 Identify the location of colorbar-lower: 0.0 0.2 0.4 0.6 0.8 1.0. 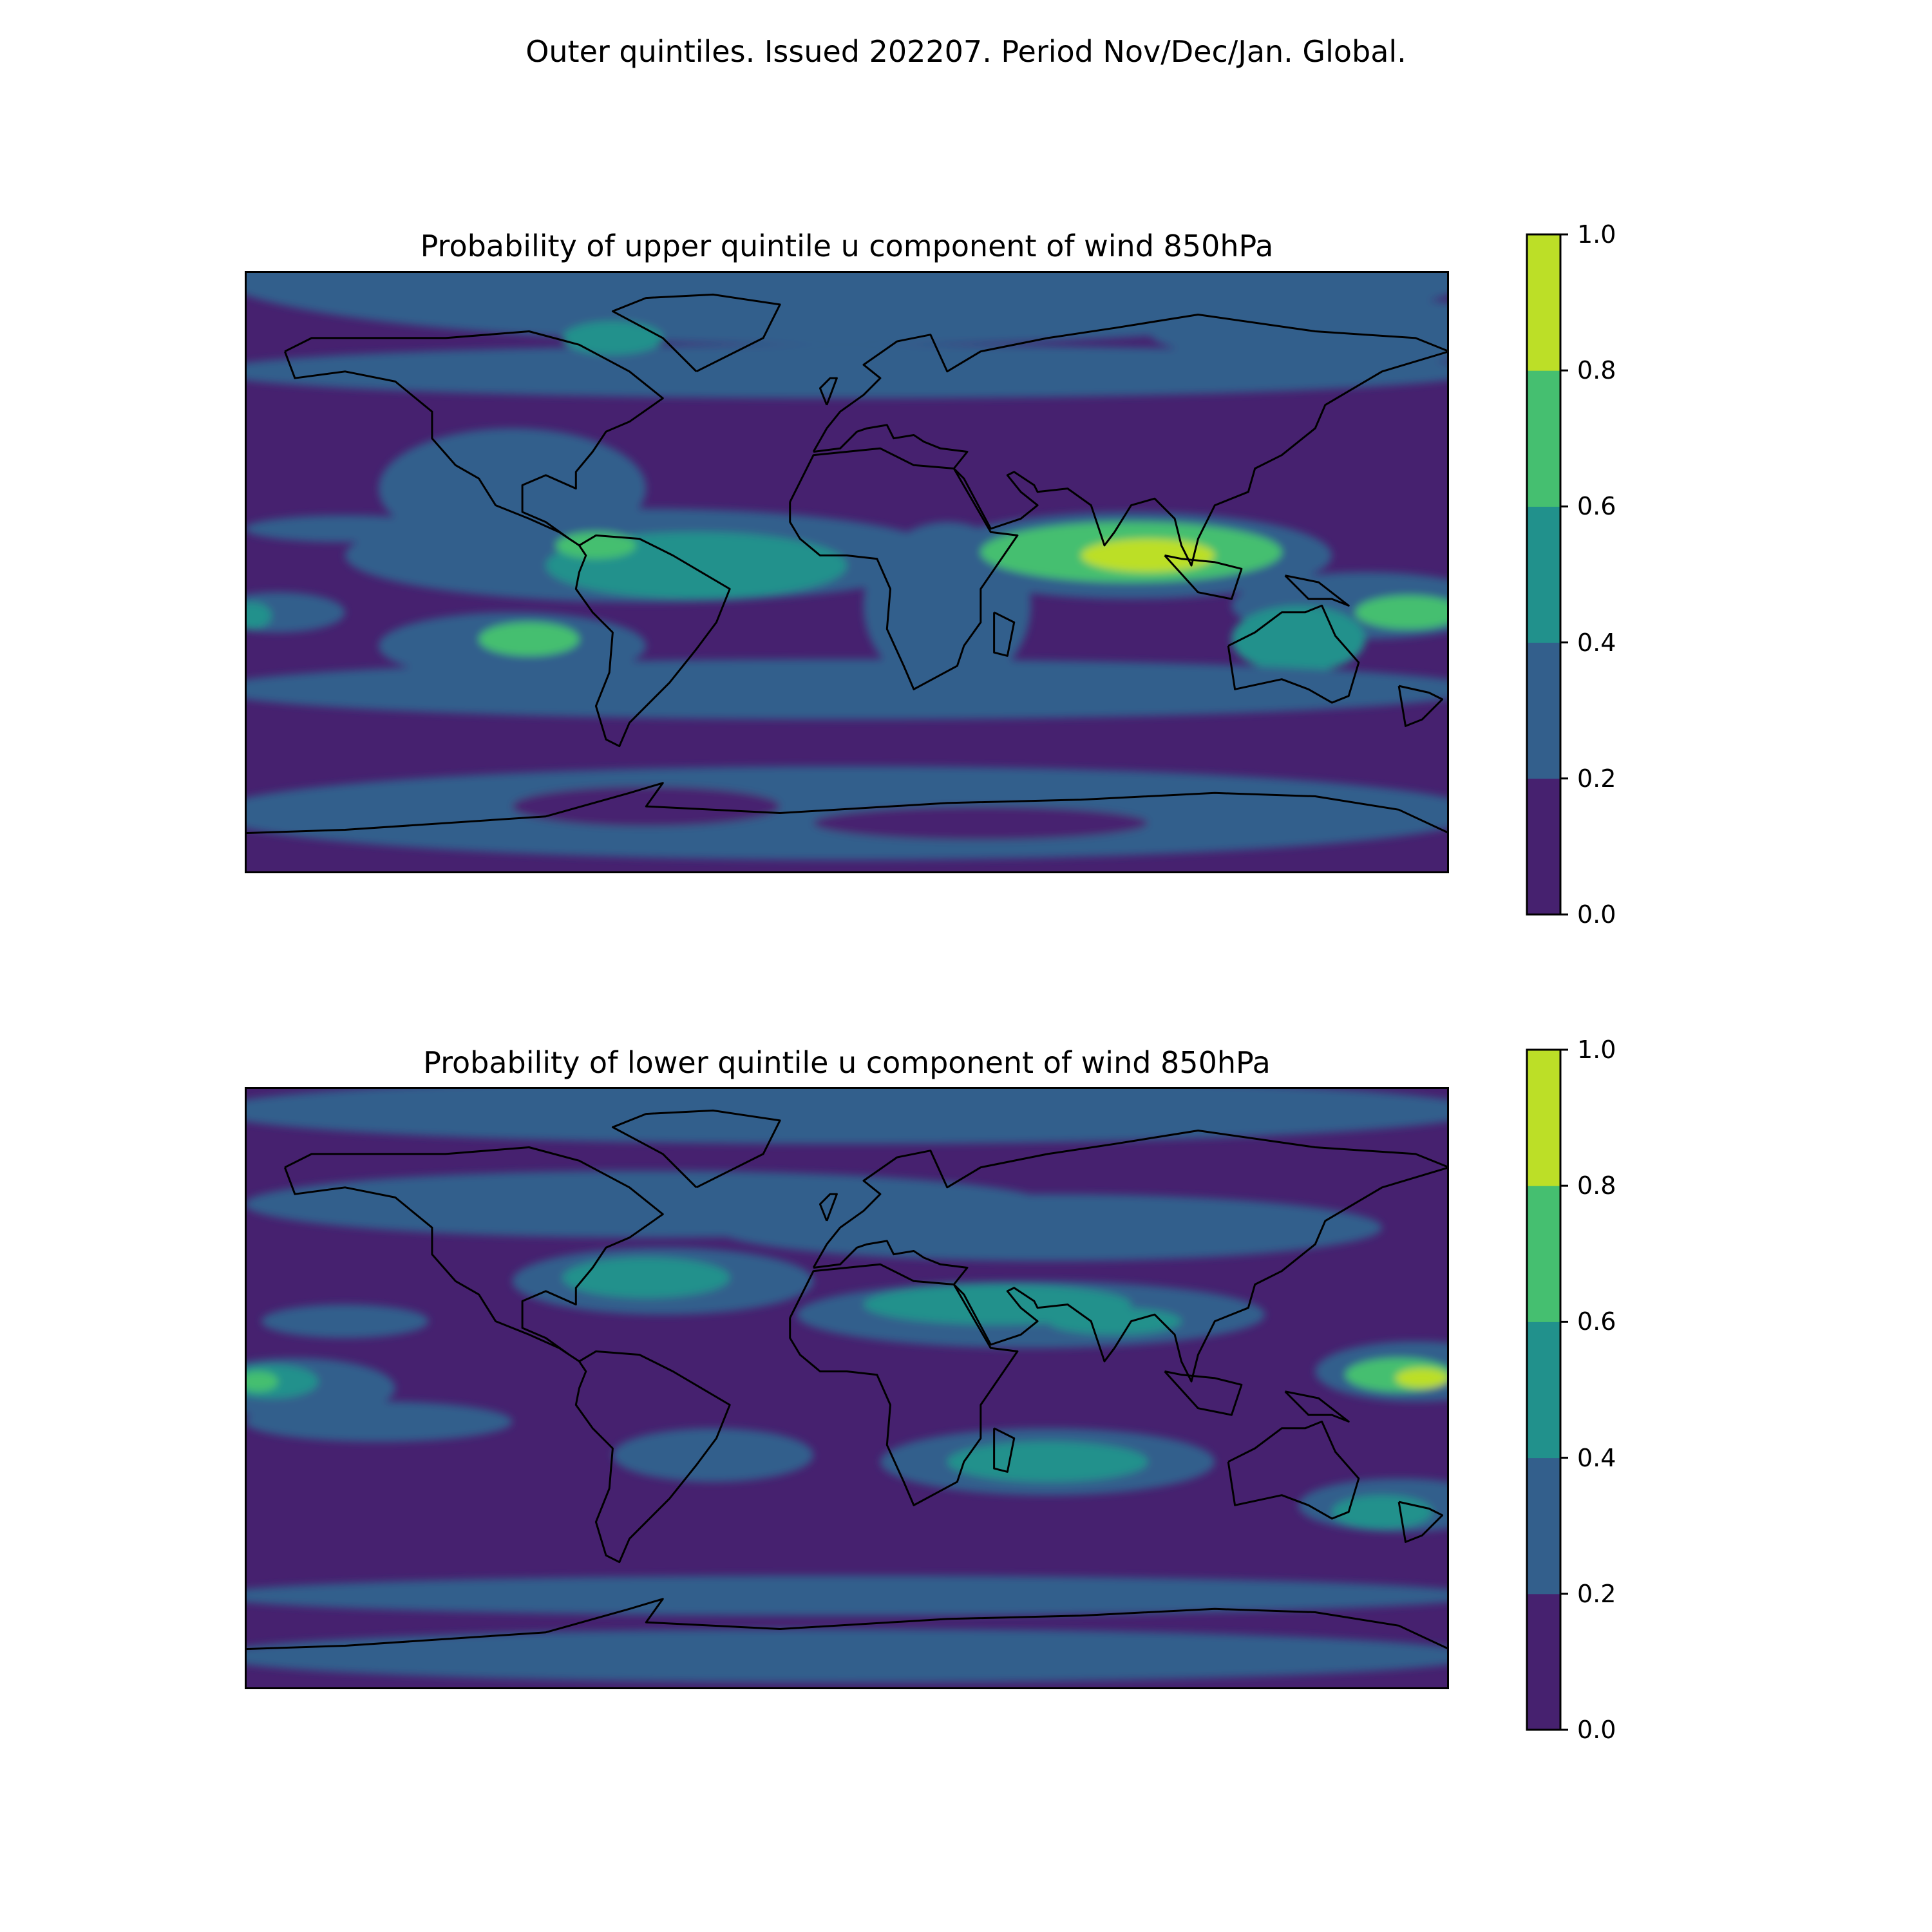
(1574, 1390).